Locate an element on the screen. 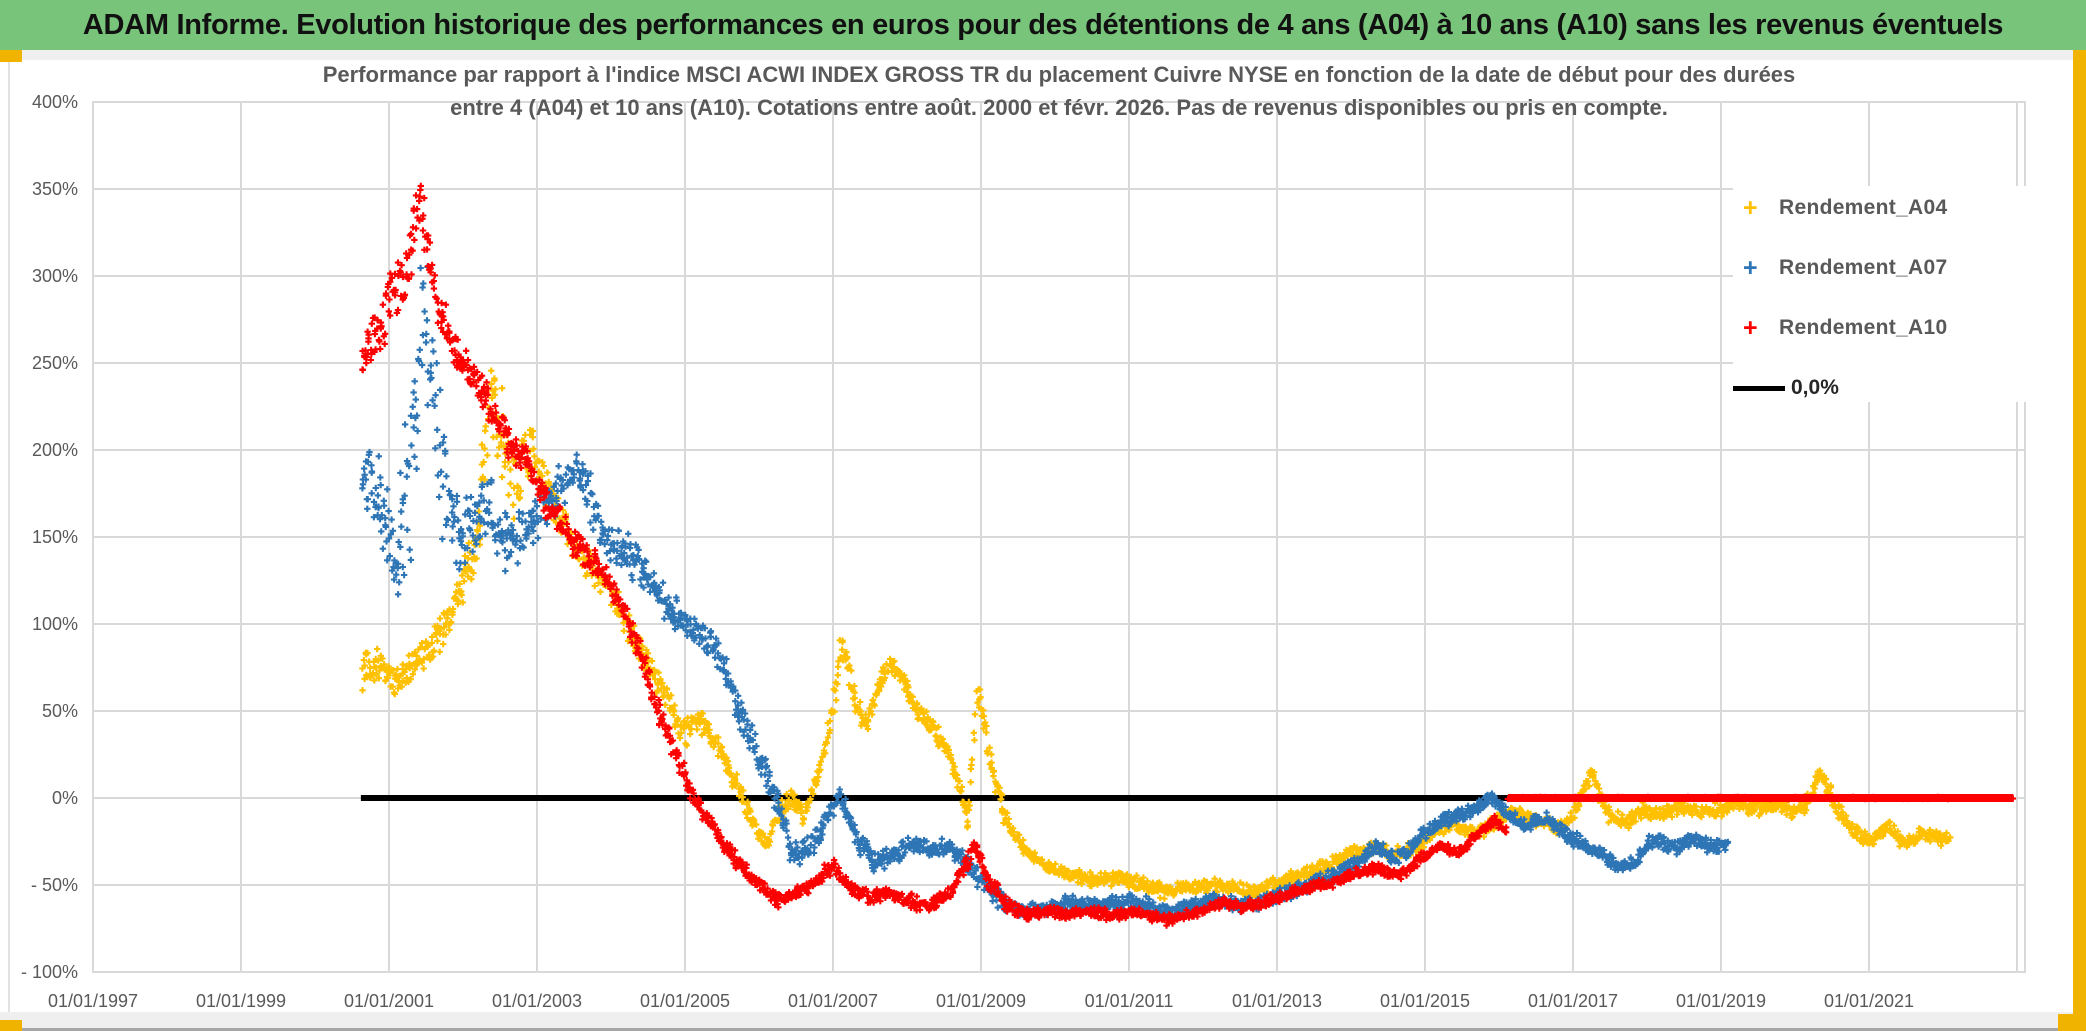 Image resolution: width=2086 pixels, height=1031 pixels. x-axis-label: 01/01/2011 is located at coordinates (1129, 1001).